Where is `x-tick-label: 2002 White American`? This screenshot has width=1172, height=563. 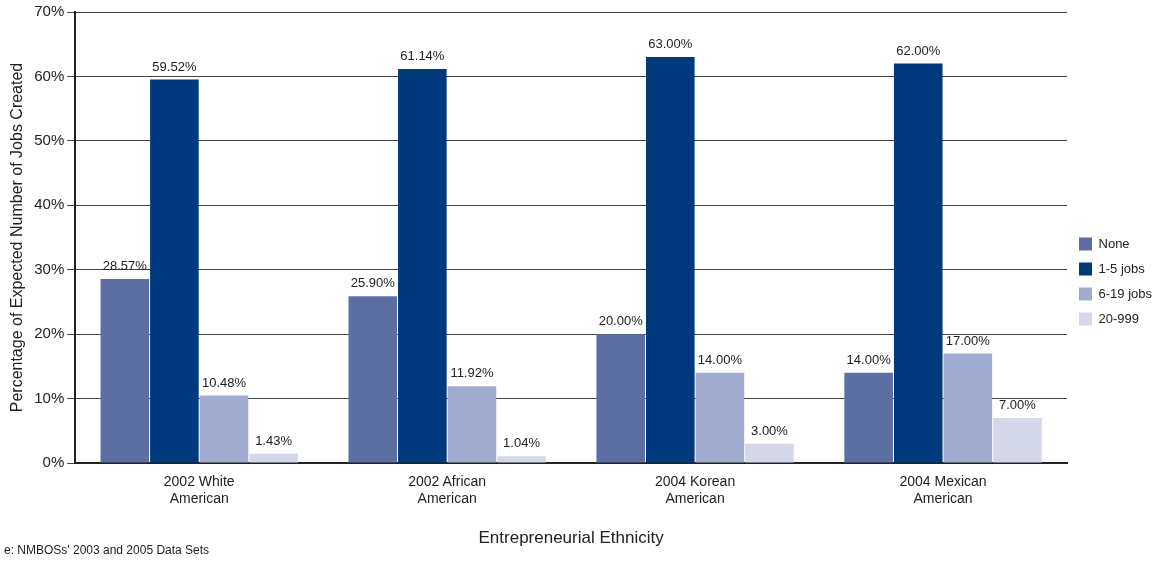 x-tick-label: 2002 White American is located at coordinates (199, 490).